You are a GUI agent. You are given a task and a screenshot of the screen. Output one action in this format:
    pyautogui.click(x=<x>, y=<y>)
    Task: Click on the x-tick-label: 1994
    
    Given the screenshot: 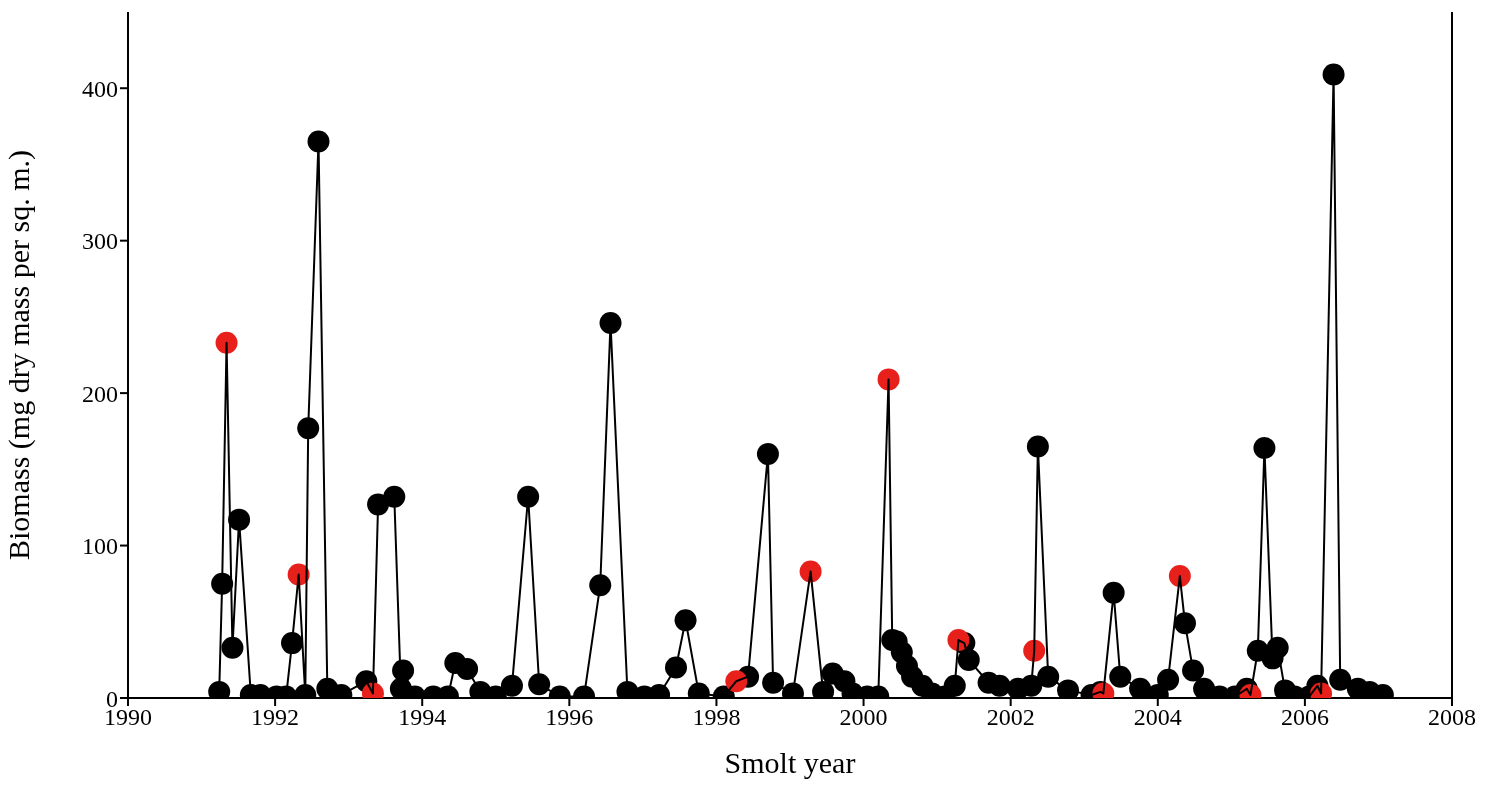 What is the action you would take?
    pyautogui.click(x=422, y=717)
    